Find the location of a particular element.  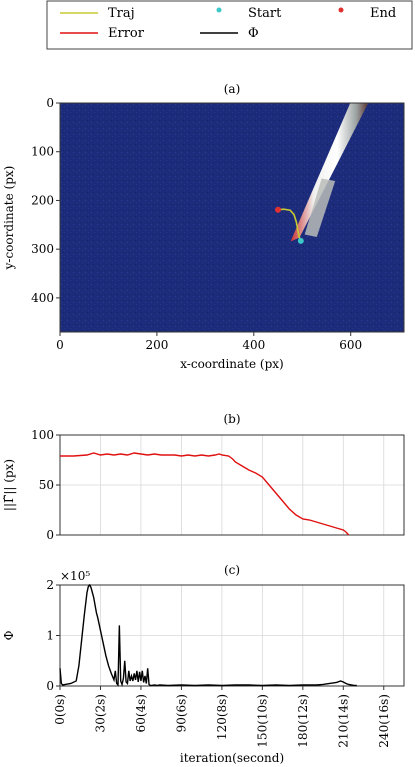

panel-b-ytick-label-2: 100 is located at coordinates (42, 435).